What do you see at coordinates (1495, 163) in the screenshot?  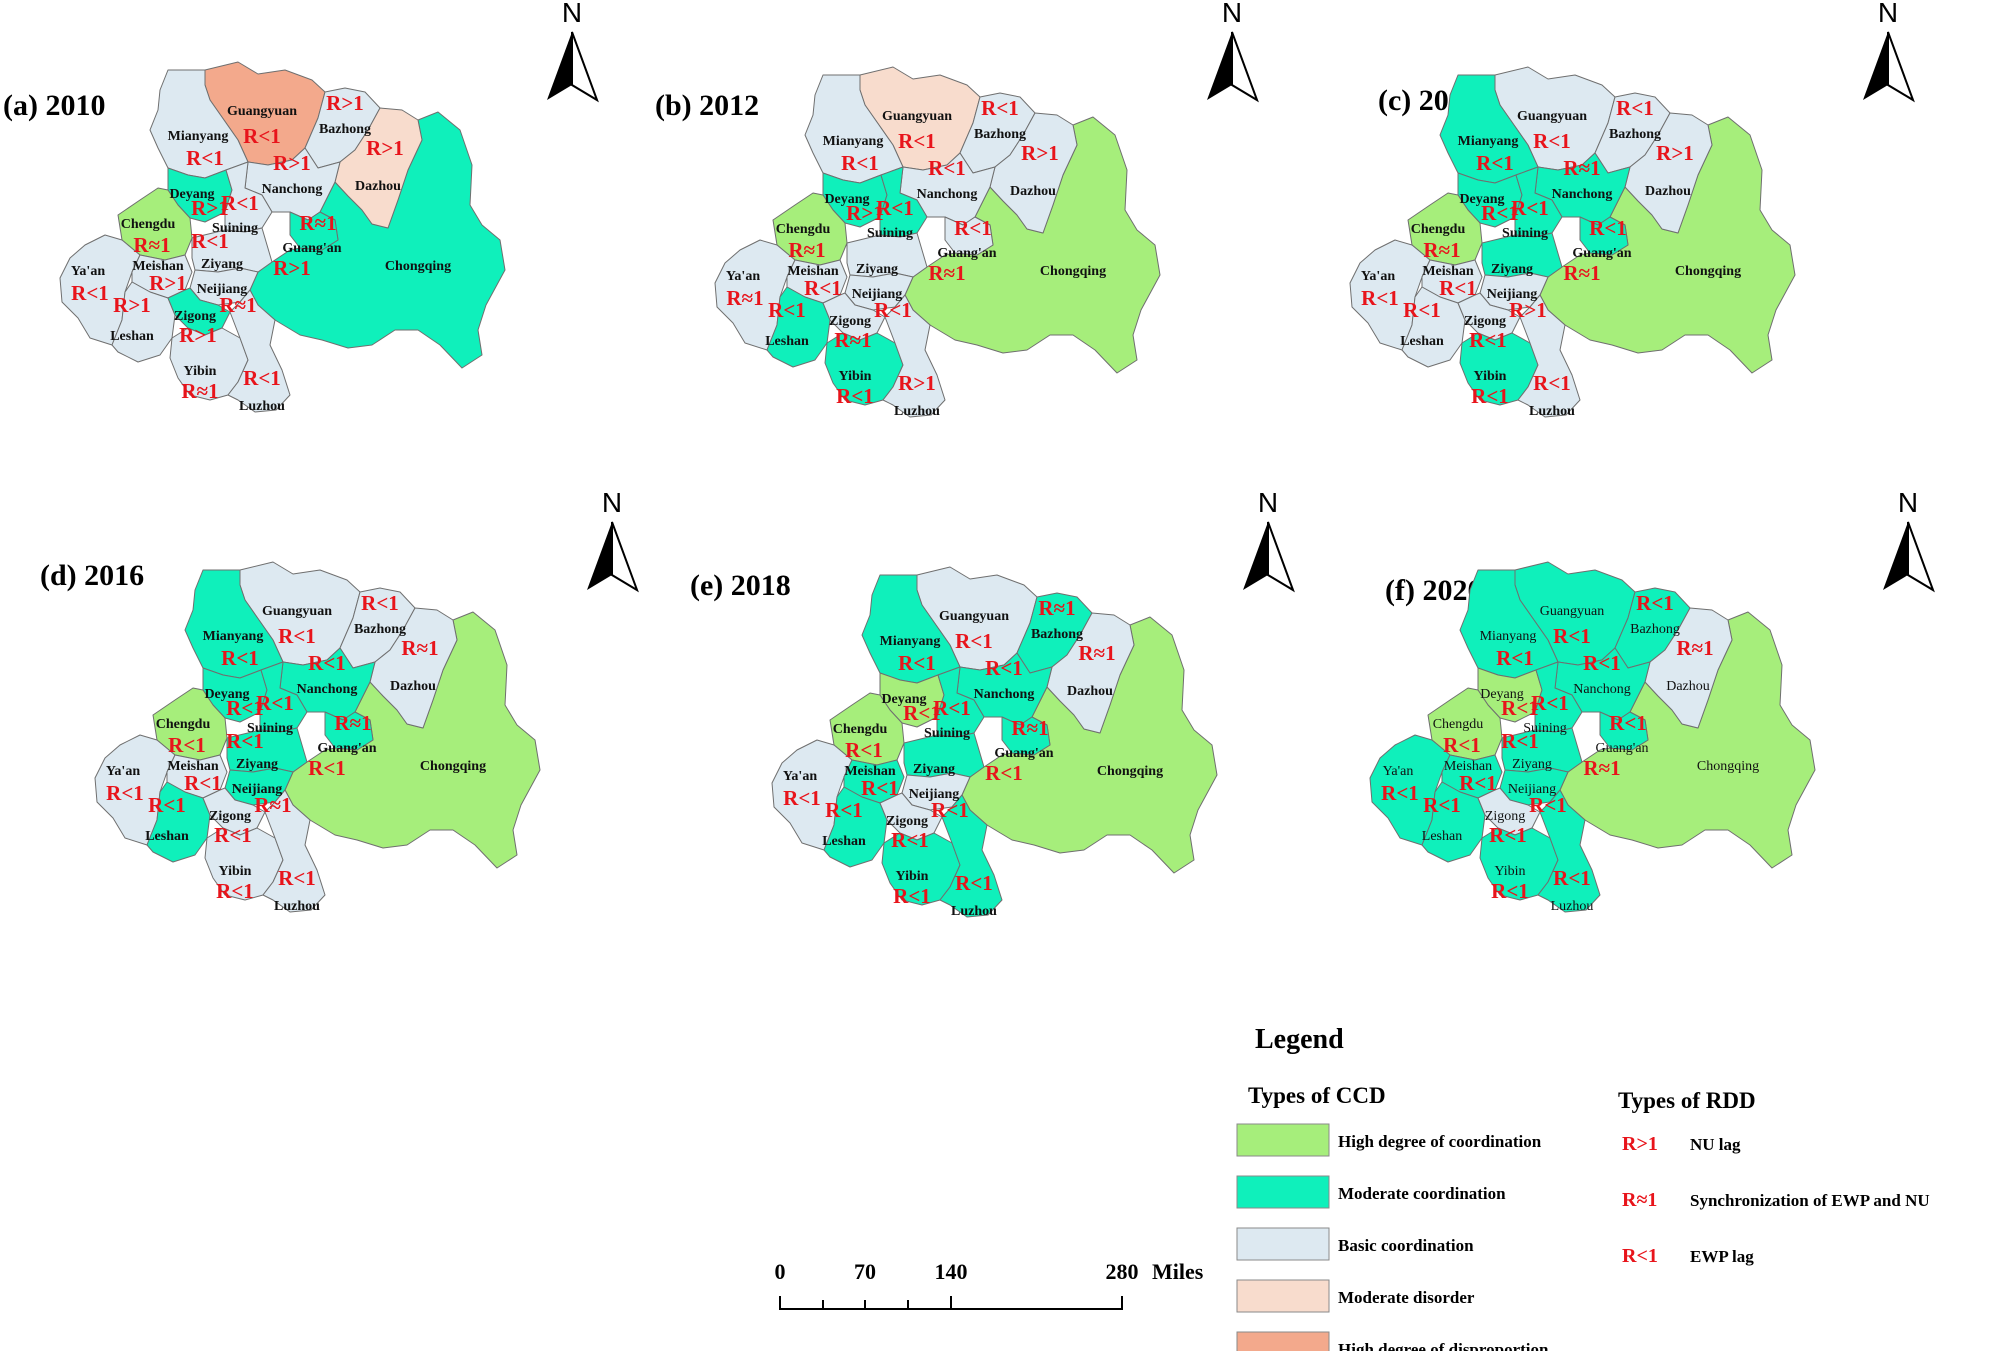 I see `rdd-mianyang: R<1` at bounding box center [1495, 163].